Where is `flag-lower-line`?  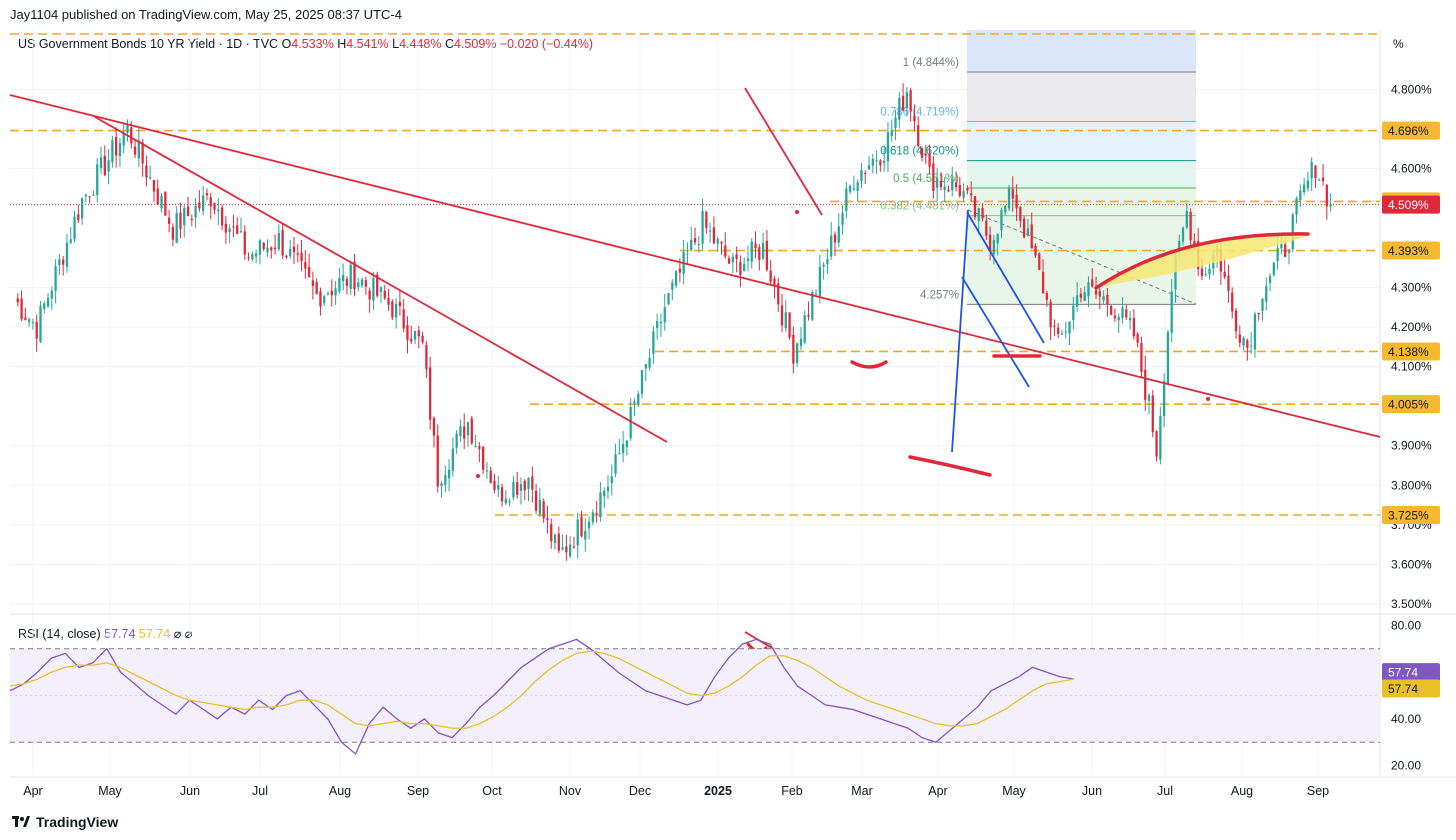 flag-lower-line is located at coordinates (995, 332).